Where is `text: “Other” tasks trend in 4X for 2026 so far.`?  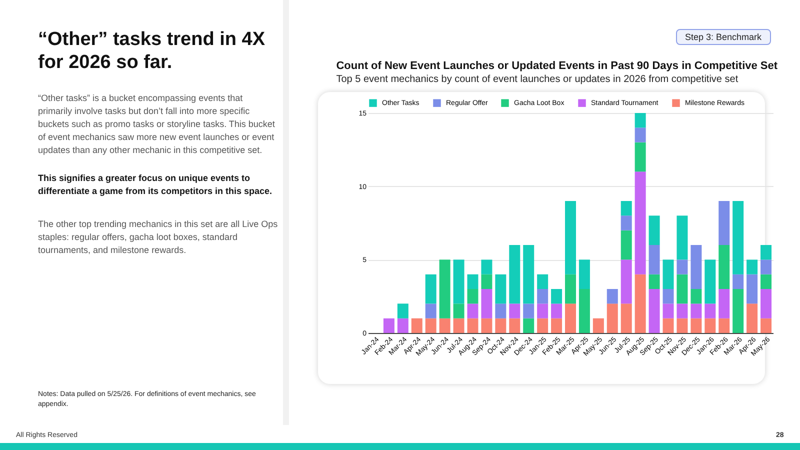 text: “Other” tasks trend in 4X for 2026 so far. is located at coordinates (152, 51).